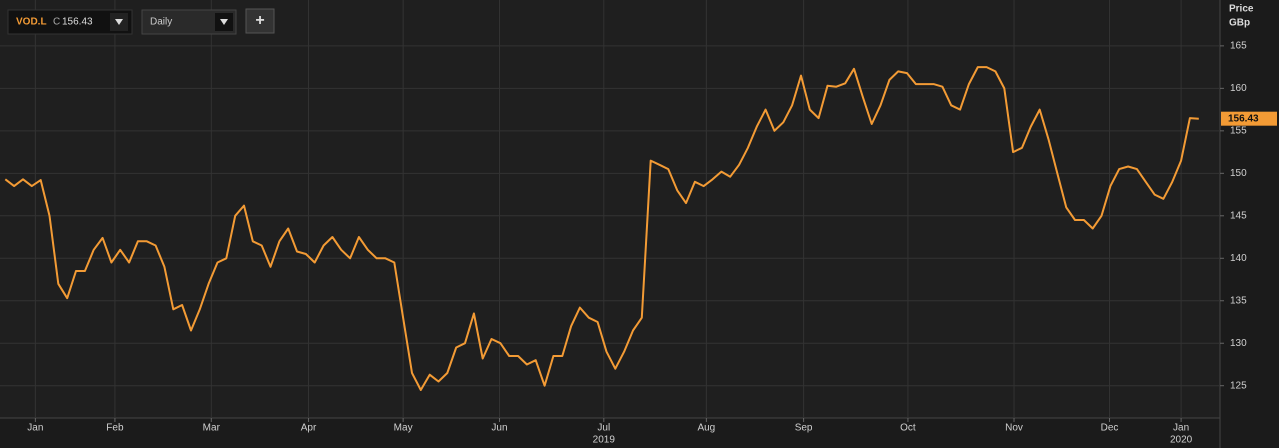 Image resolution: width=1279 pixels, height=448 pixels. What do you see at coordinates (77, 22) in the screenshot?
I see `close-value: 156.43` at bounding box center [77, 22].